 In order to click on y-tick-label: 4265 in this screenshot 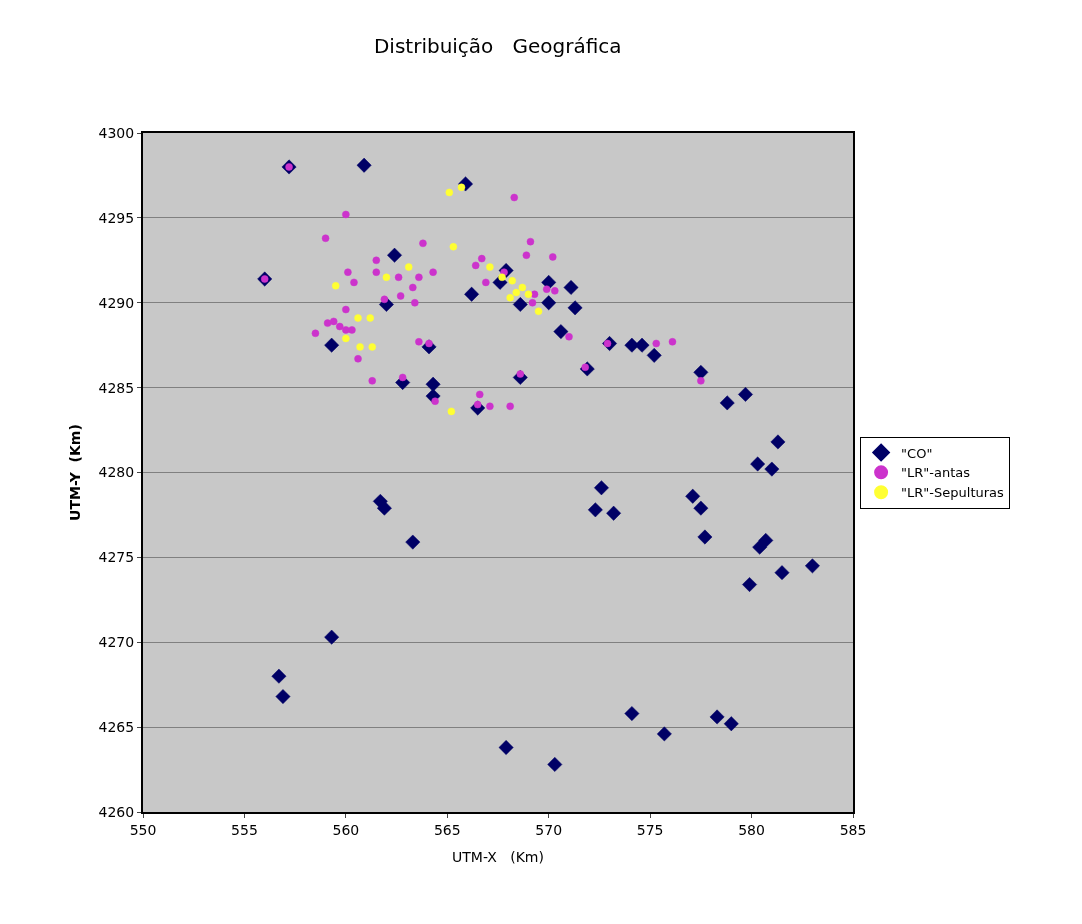, I will do `click(116, 727)`.